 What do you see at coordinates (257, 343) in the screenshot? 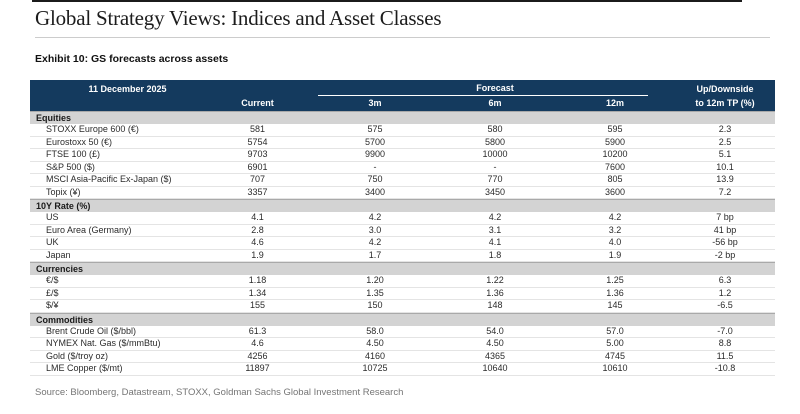
I see `cell-current: 4.6` at bounding box center [257, 343].